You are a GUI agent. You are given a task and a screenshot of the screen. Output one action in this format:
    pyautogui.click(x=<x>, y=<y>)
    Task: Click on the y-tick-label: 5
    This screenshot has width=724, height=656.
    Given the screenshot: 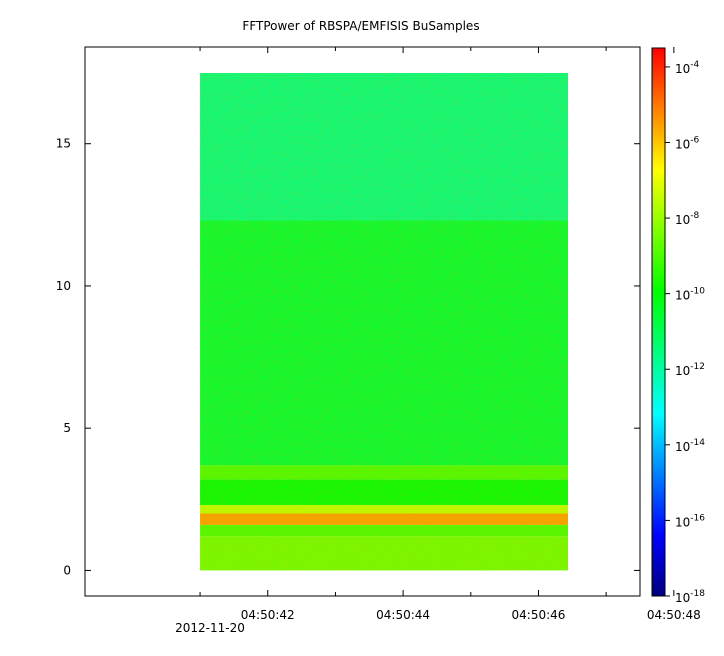 What is the action you would take?
    pyautogui.click(x=67, y=428)
    